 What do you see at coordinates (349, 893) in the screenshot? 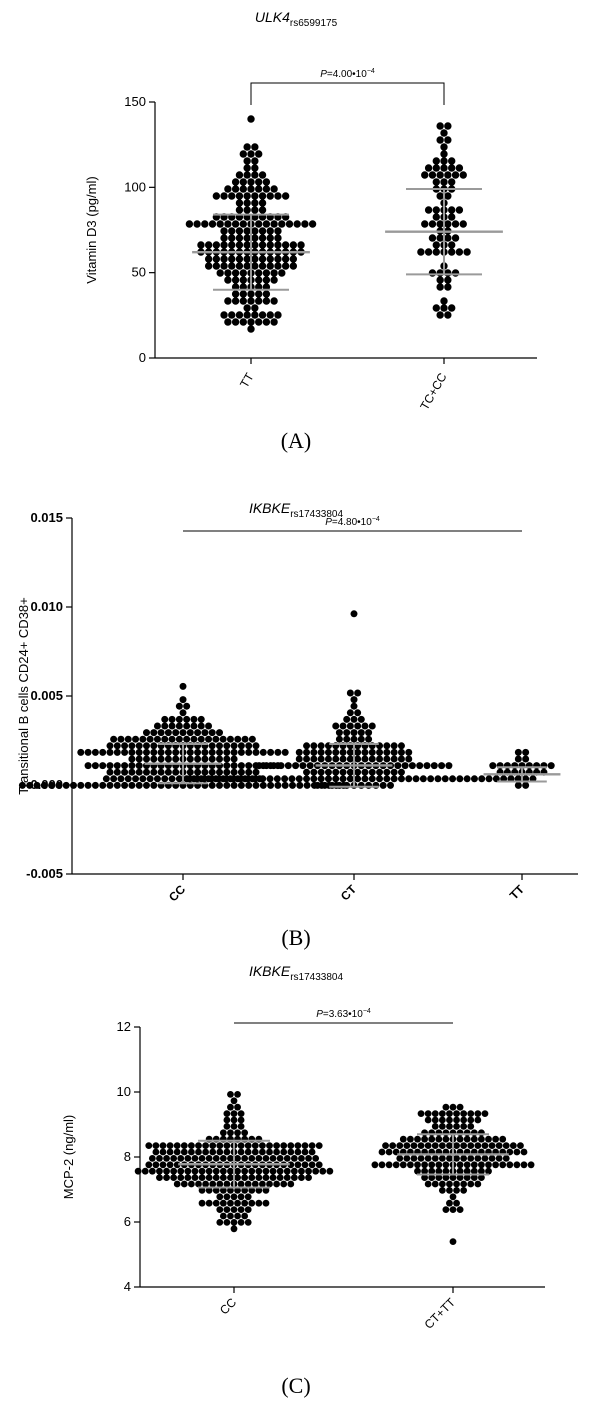
I see `category-label: CT` at bounding box center [349, 893].